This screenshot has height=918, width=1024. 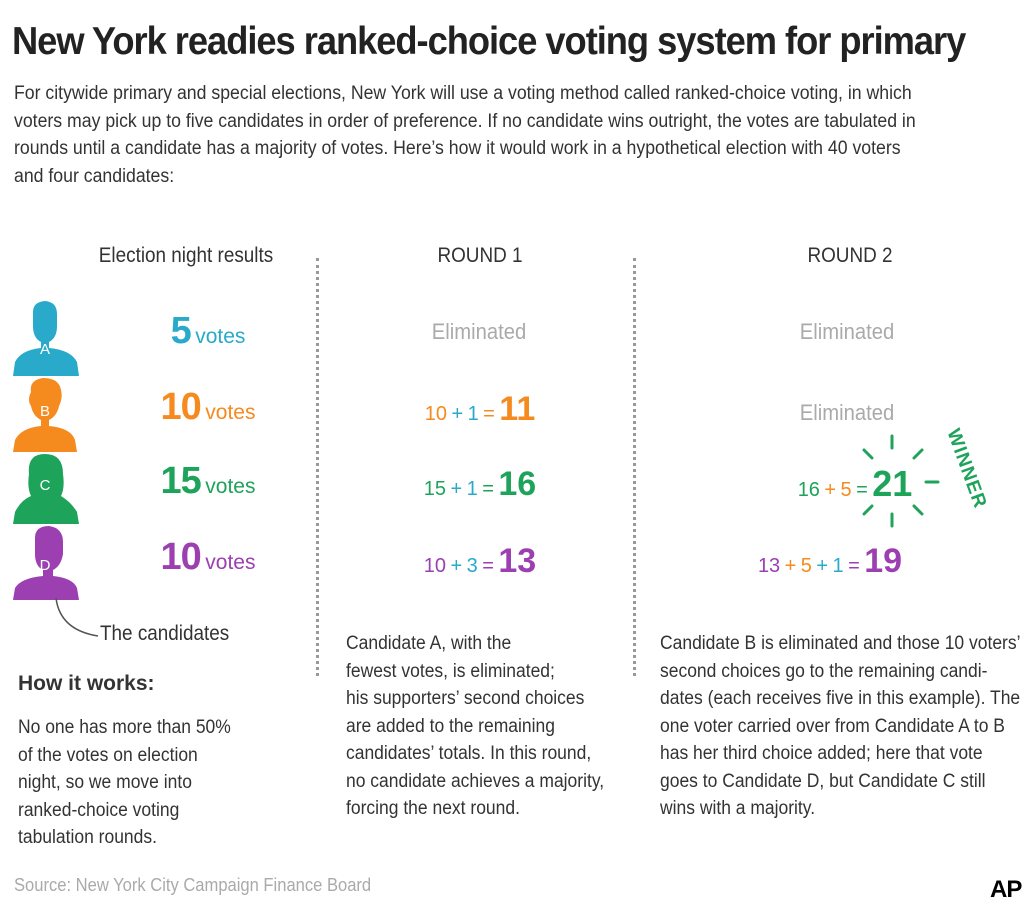 What do you see at coordinates (87, 837) in the screenshot?
I see `how-it-works-line: tabulation rounds.` at bounding box center [87, 837].